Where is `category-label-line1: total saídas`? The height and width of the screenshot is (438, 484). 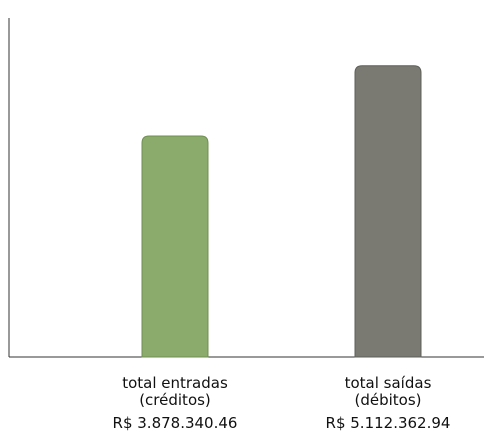
category-label-line1: total saídas is located at coordinates (388, 383).